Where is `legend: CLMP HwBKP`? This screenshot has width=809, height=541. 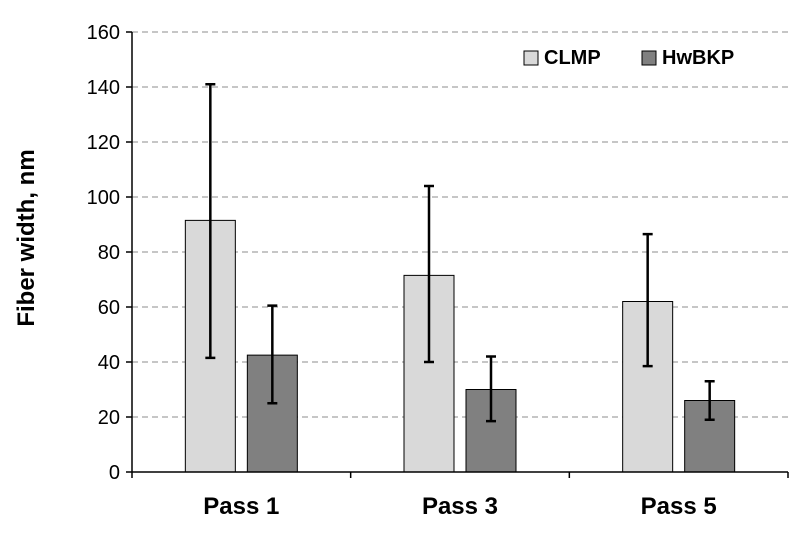
legend: CLMP HwBKP is located at coordinates (628, 58).